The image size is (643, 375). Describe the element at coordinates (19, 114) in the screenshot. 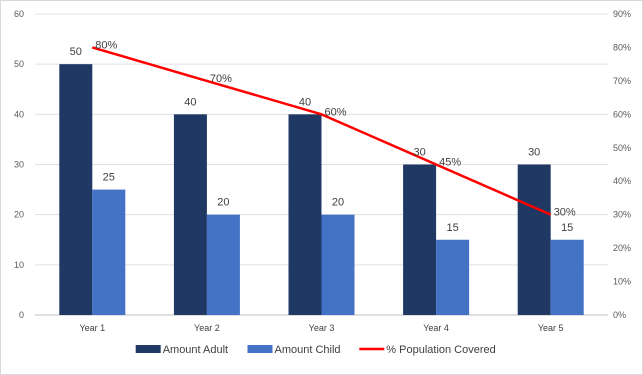

I see `left-axis-tick-label: 40` at that location.